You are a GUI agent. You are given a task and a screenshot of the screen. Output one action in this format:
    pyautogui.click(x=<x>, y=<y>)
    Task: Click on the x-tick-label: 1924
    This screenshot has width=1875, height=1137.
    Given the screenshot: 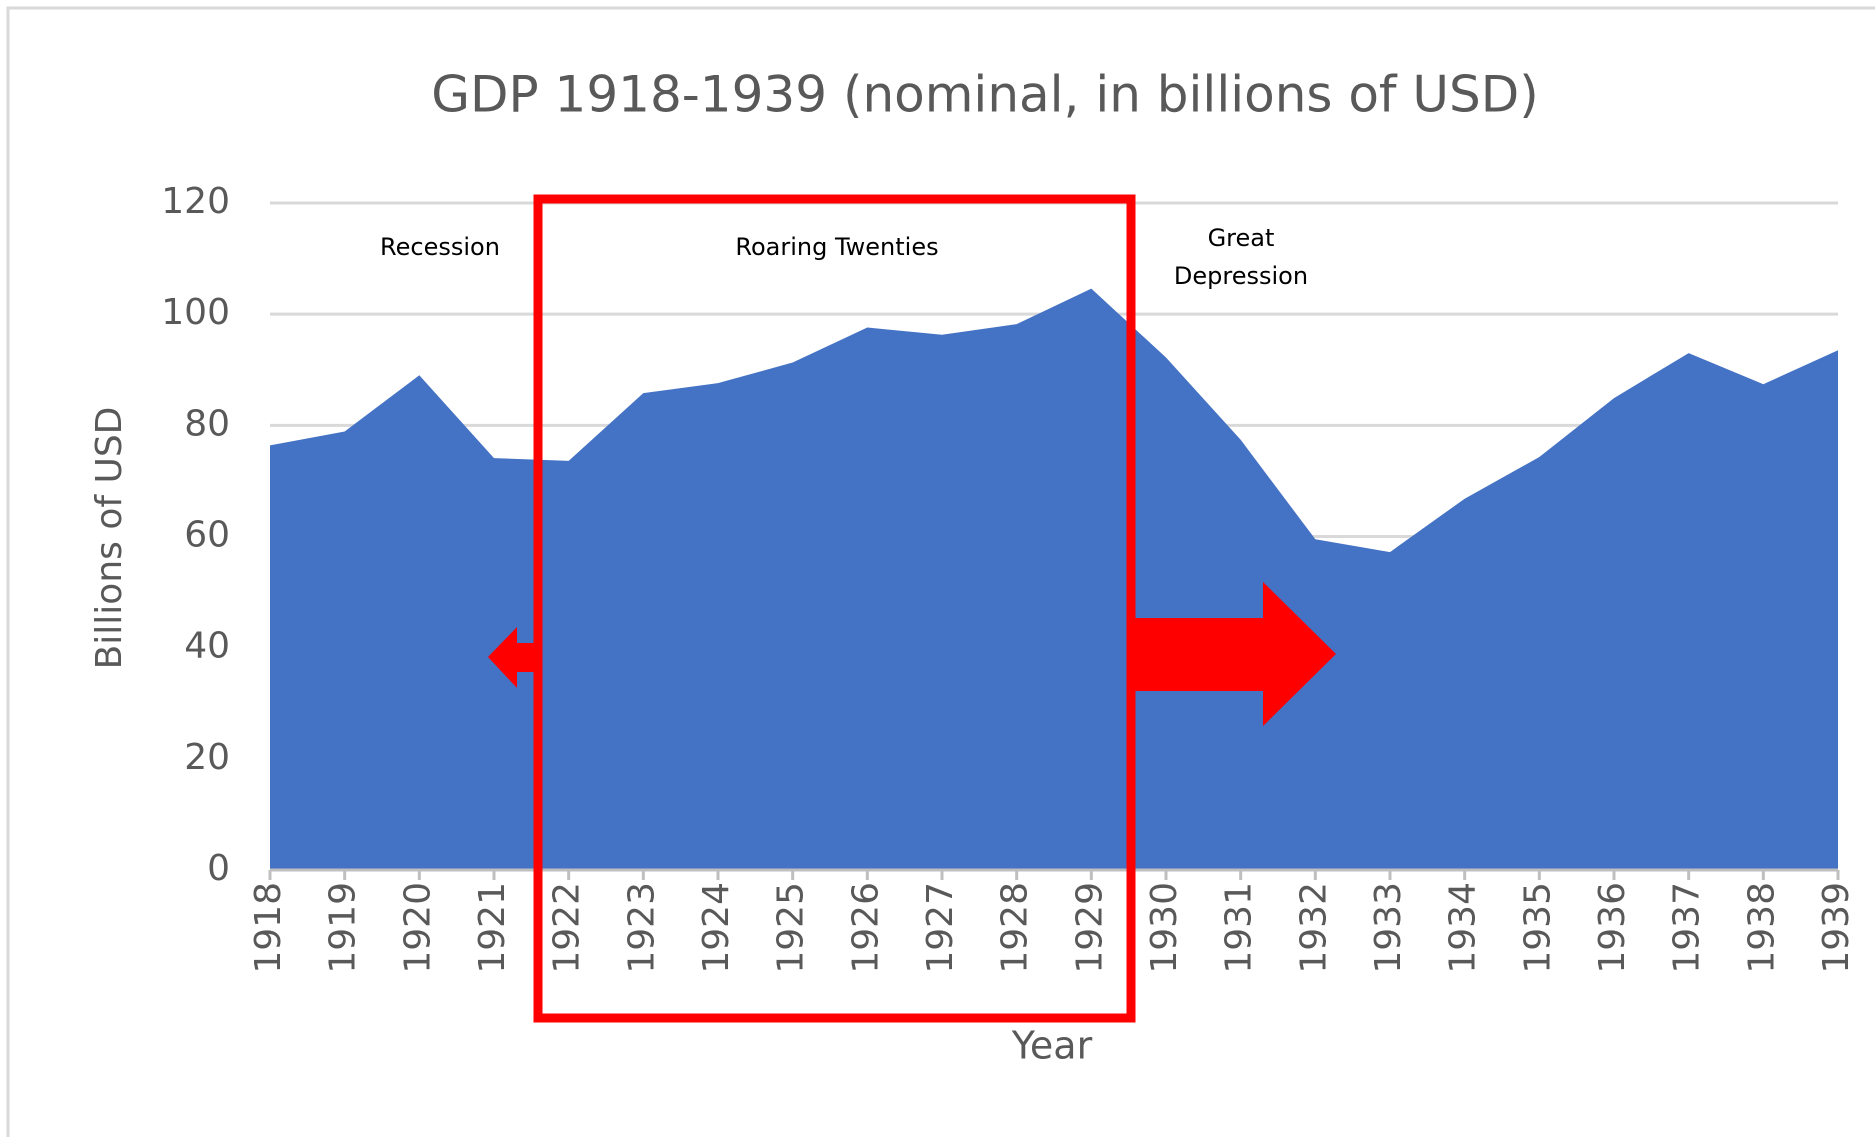 What is the action you would take?
    pyautogui.click(x=716, y=928)
    